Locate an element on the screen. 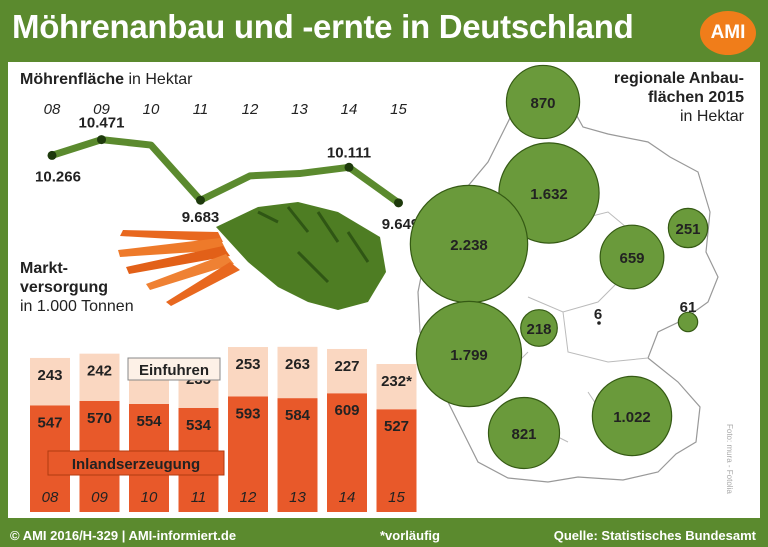 Image resolution: width=768 pixels, height=547 pixels. map-title-line1: regionale Anbau- is located at coordinates (678, 78).